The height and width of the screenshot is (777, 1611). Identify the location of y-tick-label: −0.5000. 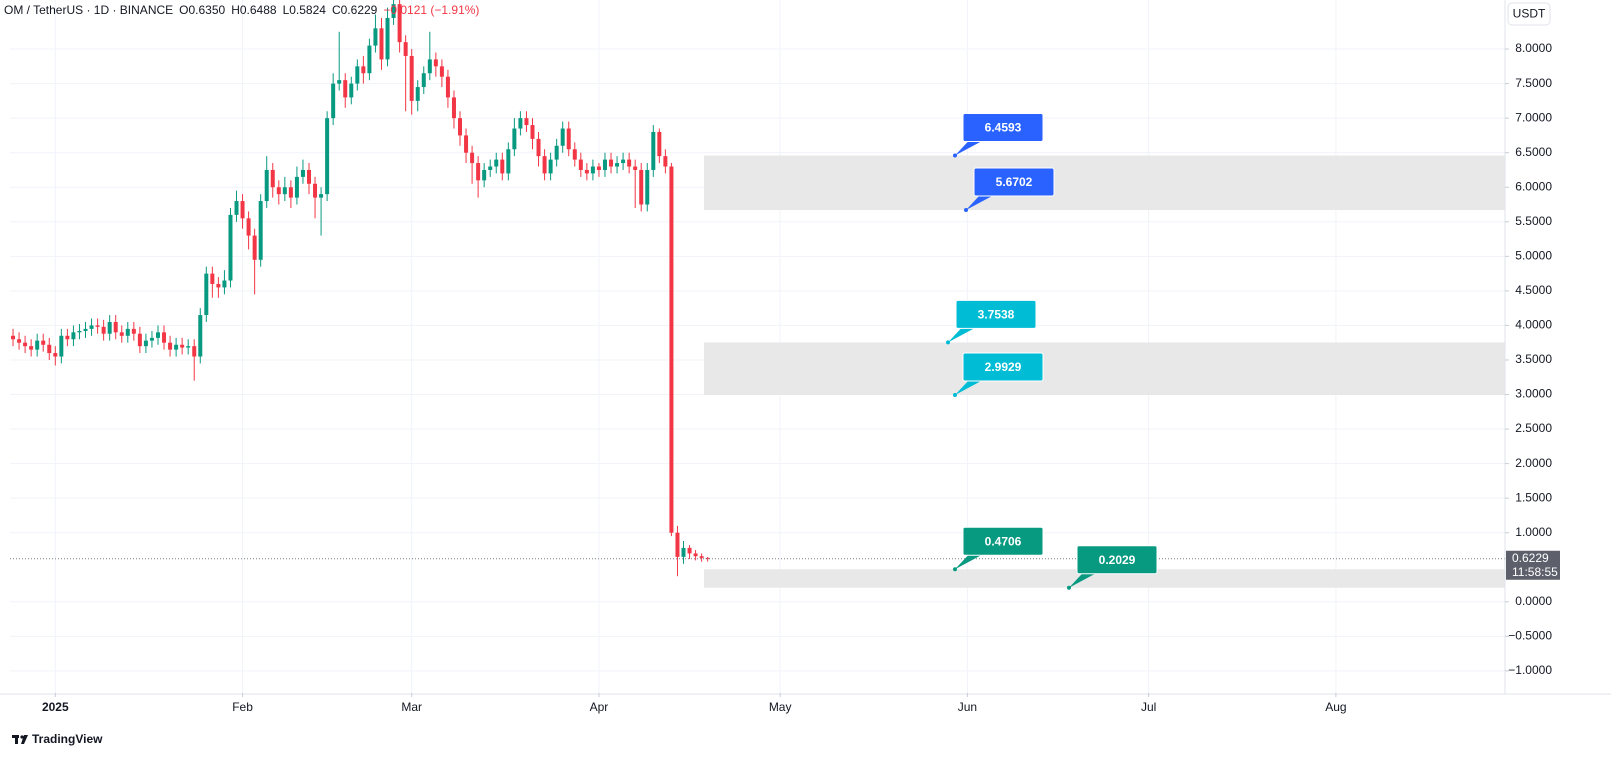
(1530, 636).